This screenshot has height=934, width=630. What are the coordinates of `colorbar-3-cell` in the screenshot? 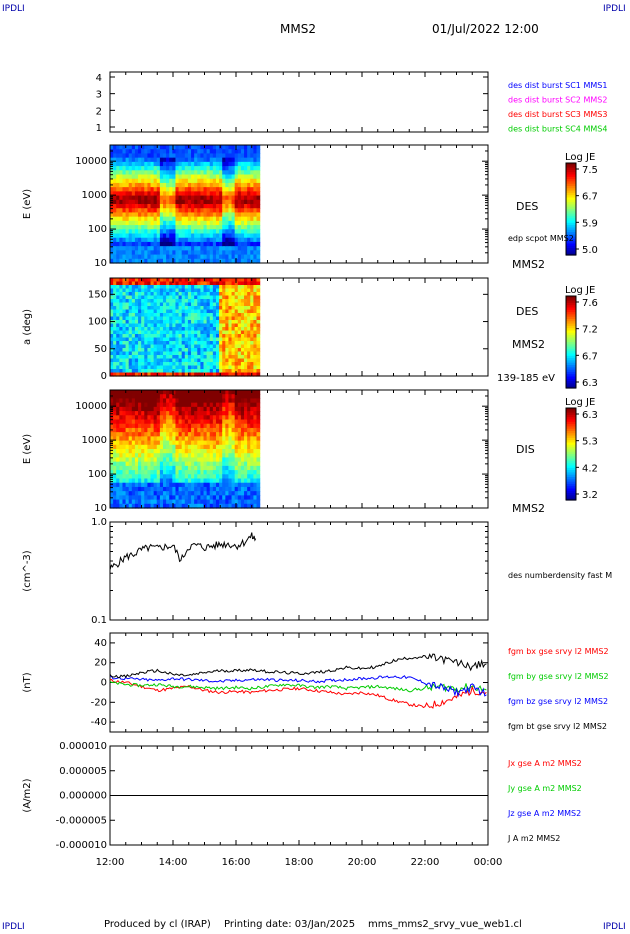 It's located at (571, 451).